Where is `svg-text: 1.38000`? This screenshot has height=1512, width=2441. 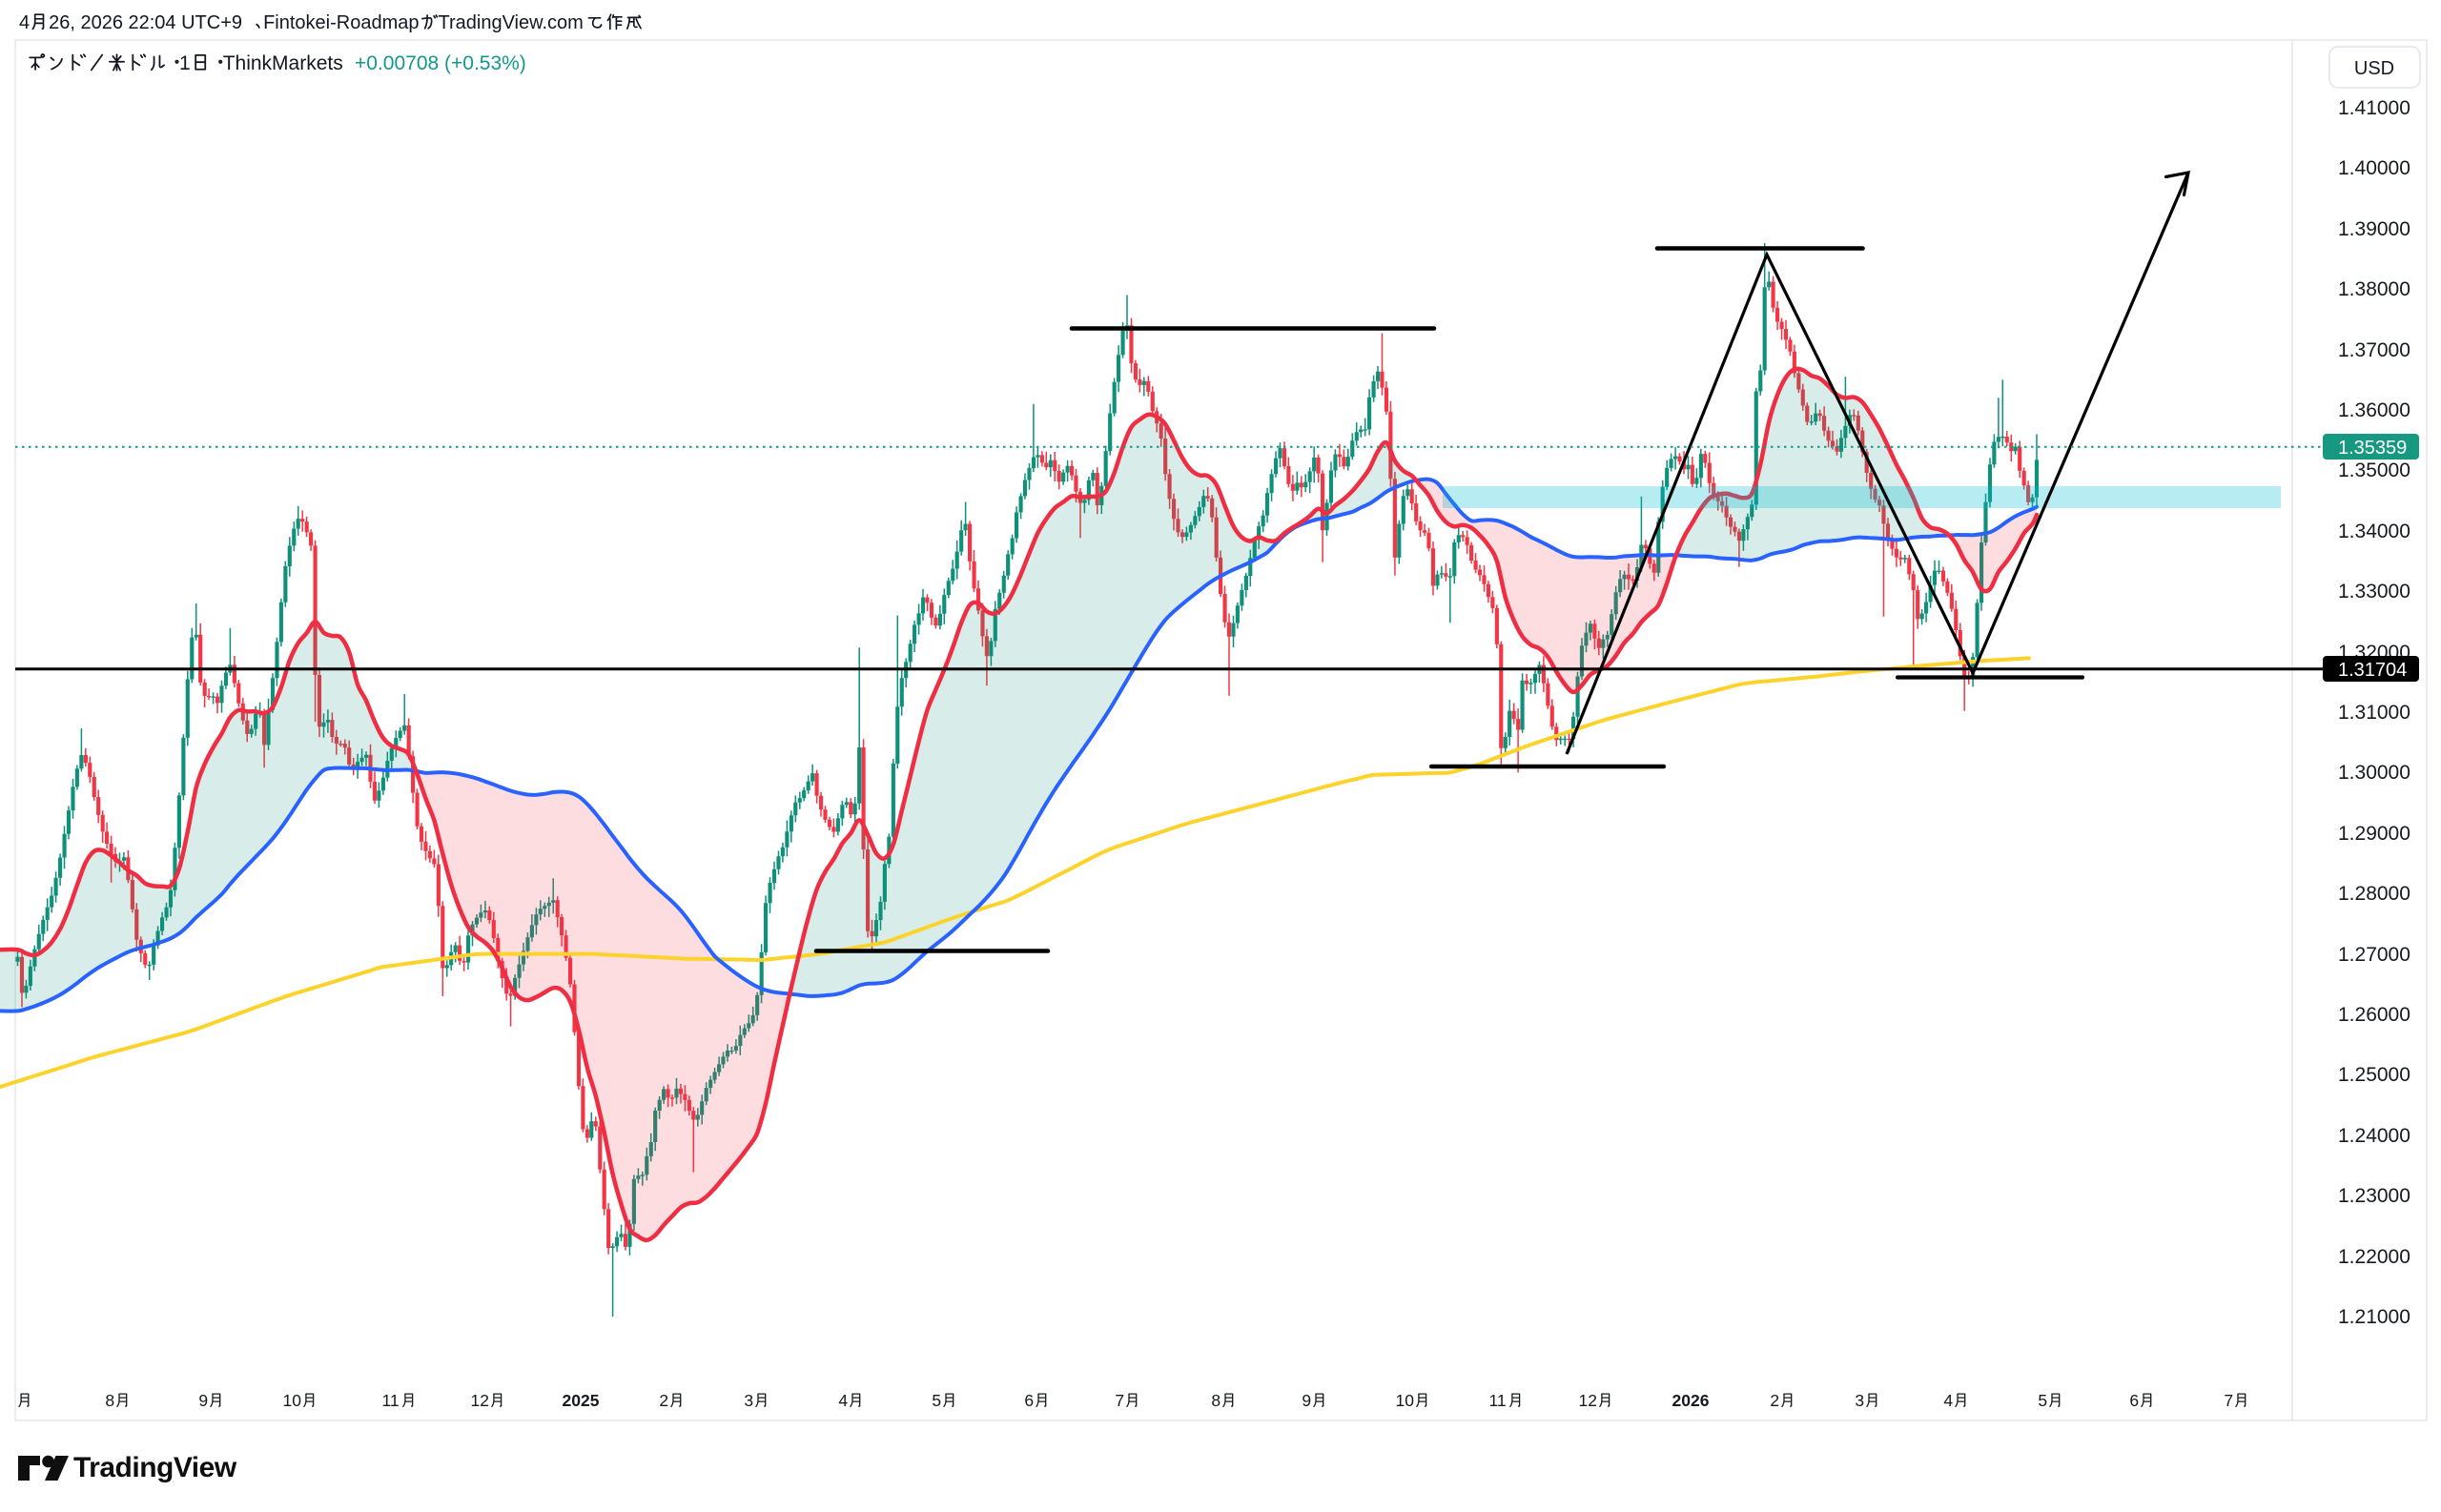 svg-text: 1.38000 is located at coordinates (2374, 289).